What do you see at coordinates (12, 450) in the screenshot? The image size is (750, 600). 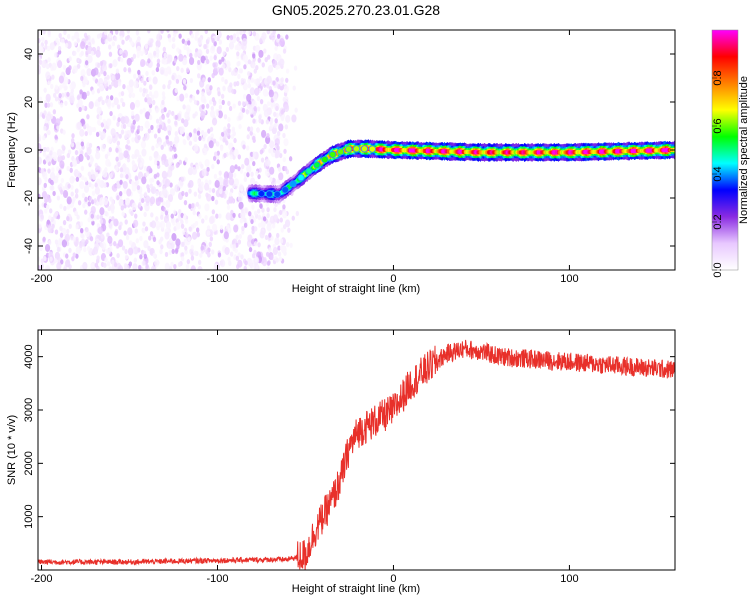 I see `snr-y-label: SNR (10 * v/v)` at bounding box center [12, 450].